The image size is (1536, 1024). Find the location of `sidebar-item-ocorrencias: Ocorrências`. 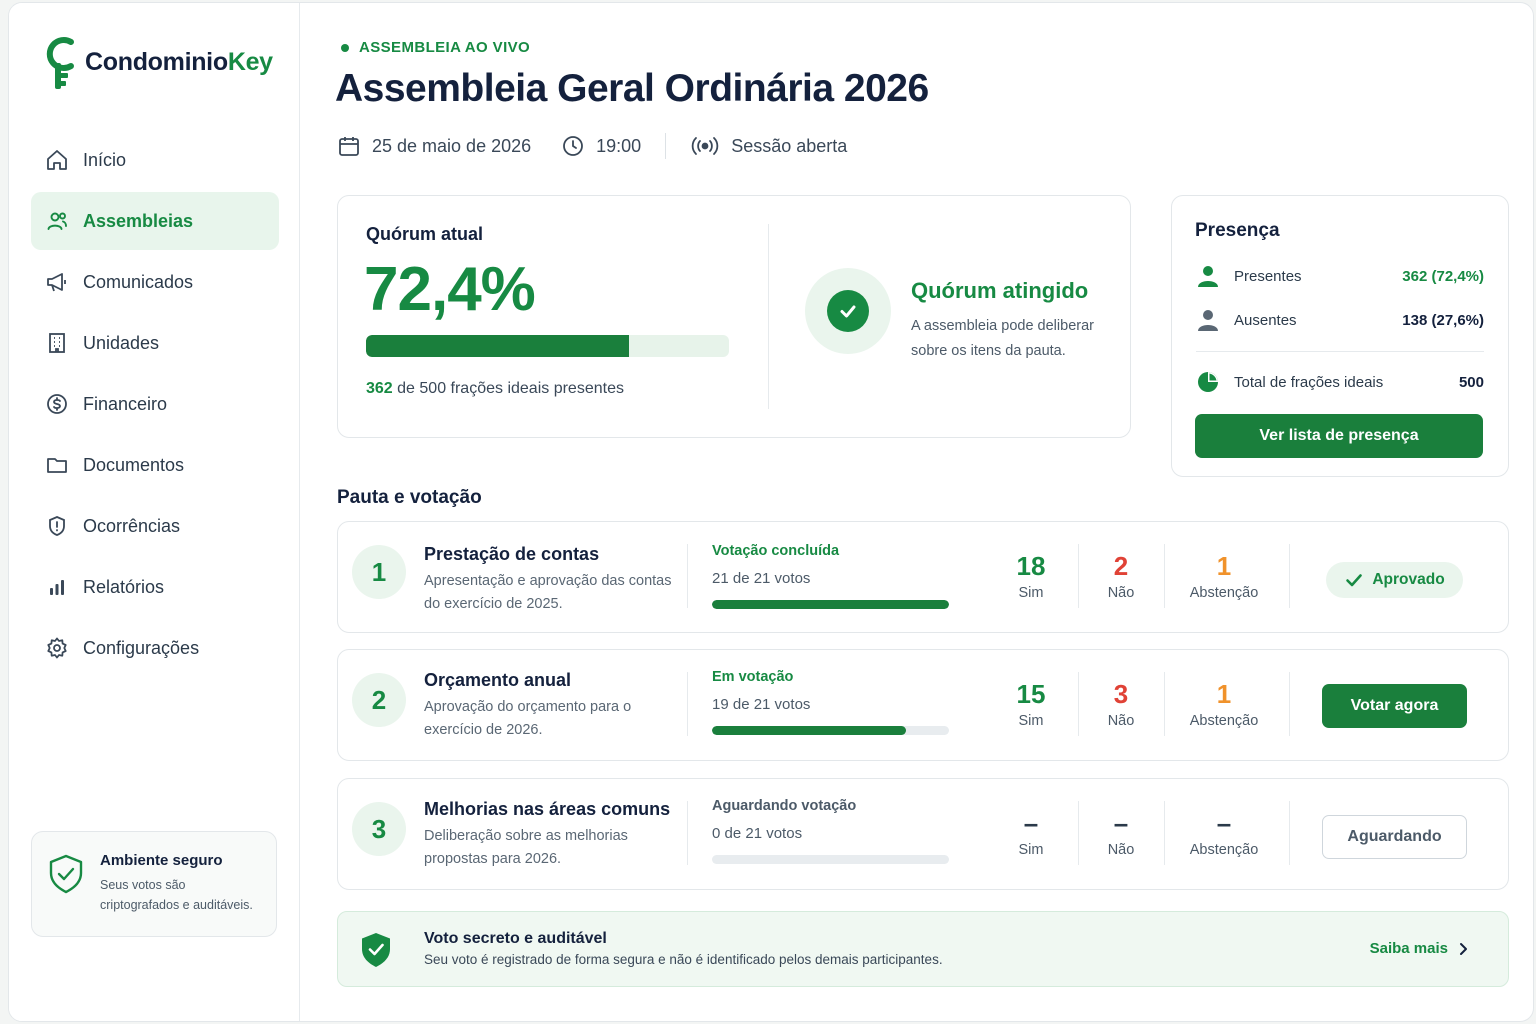

sidebar-item-ocorrencias: Ocorrências is located at coordinates (155, 526).